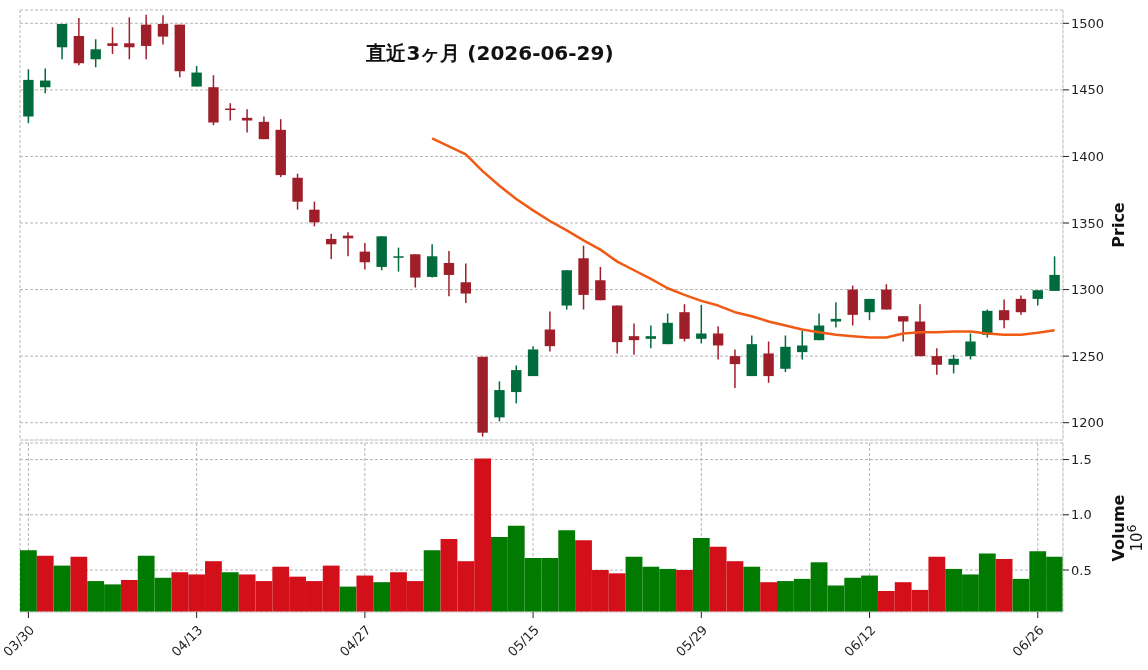  I want to click on y-tick-label: 1200, so click(1088, 423).